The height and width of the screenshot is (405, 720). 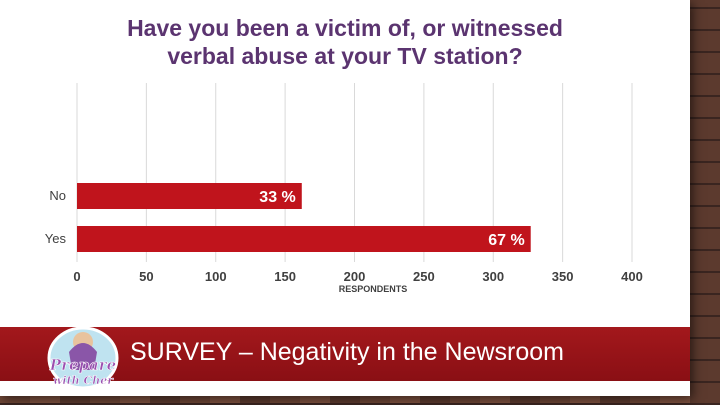 What do you see at coordinates (56, 238) in the screenshot?
I see `y-category-label: Yes` at bounding box center [56, 238].